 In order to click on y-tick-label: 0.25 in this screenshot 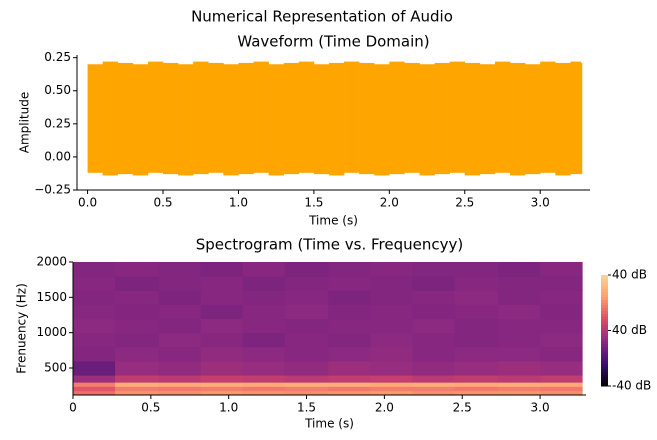, I will do `click(57, 123)`.